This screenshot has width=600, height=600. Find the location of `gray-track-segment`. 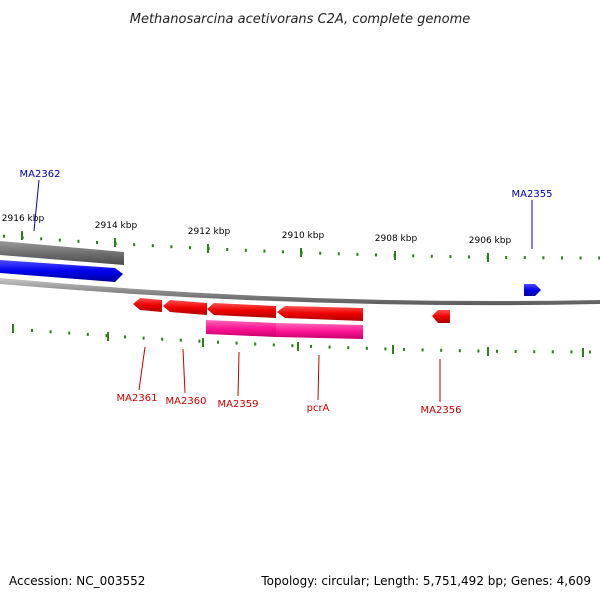

gray-track-segment is located at coordinates (62, 253).